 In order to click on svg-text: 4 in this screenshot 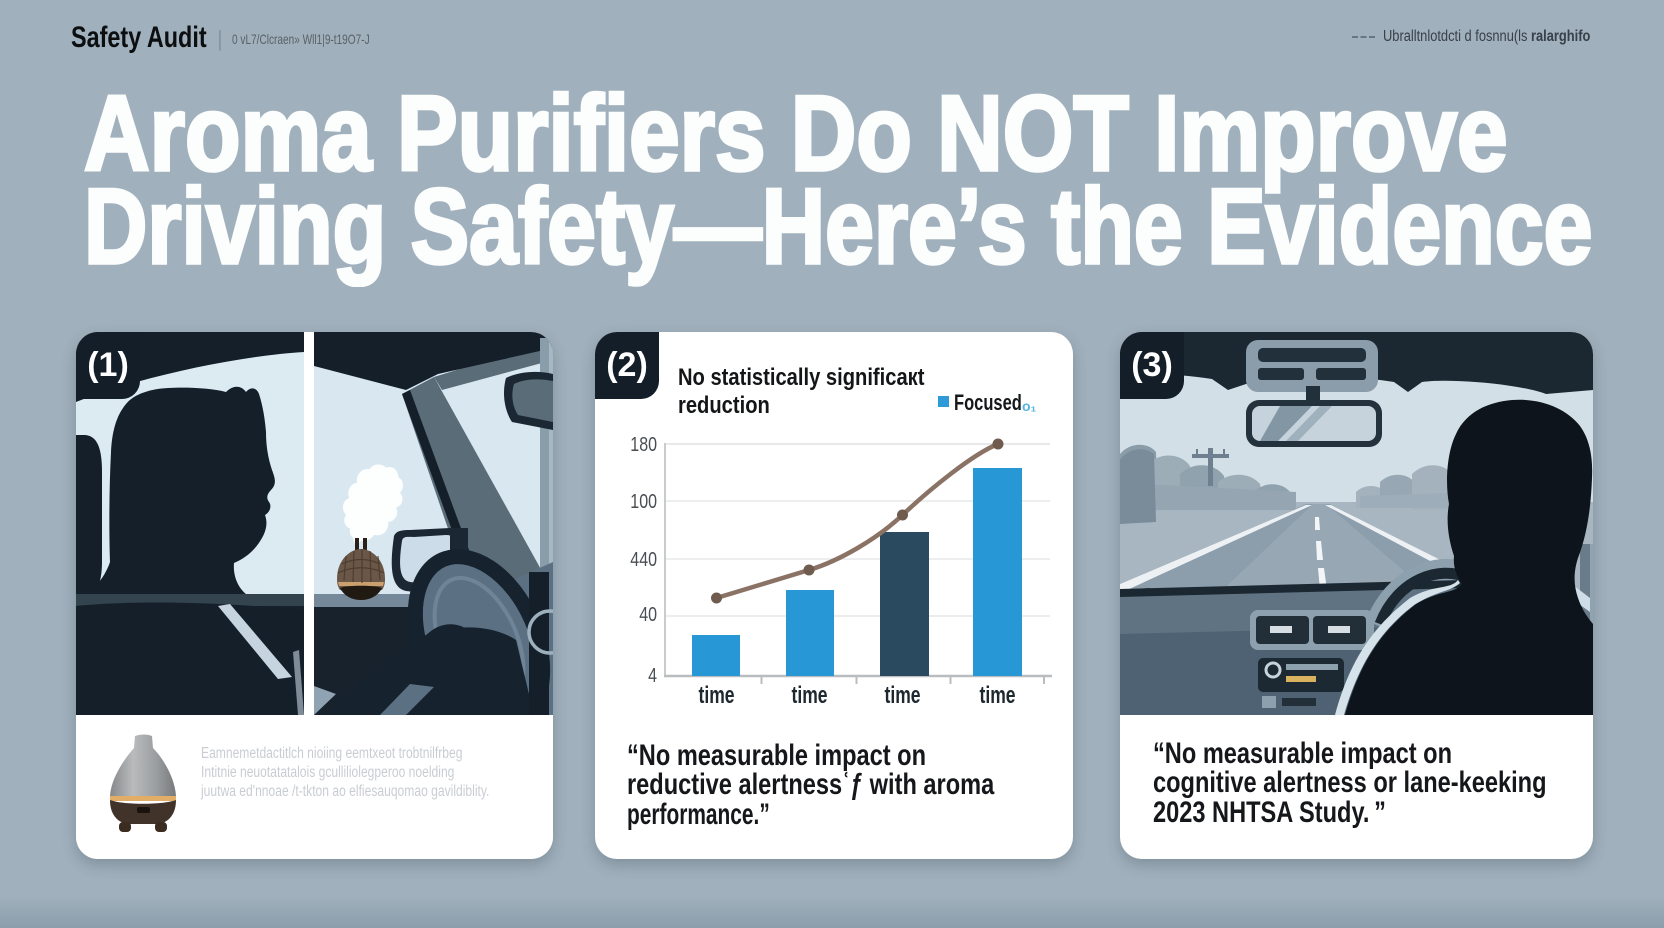, I will do `click(652, 675)`.